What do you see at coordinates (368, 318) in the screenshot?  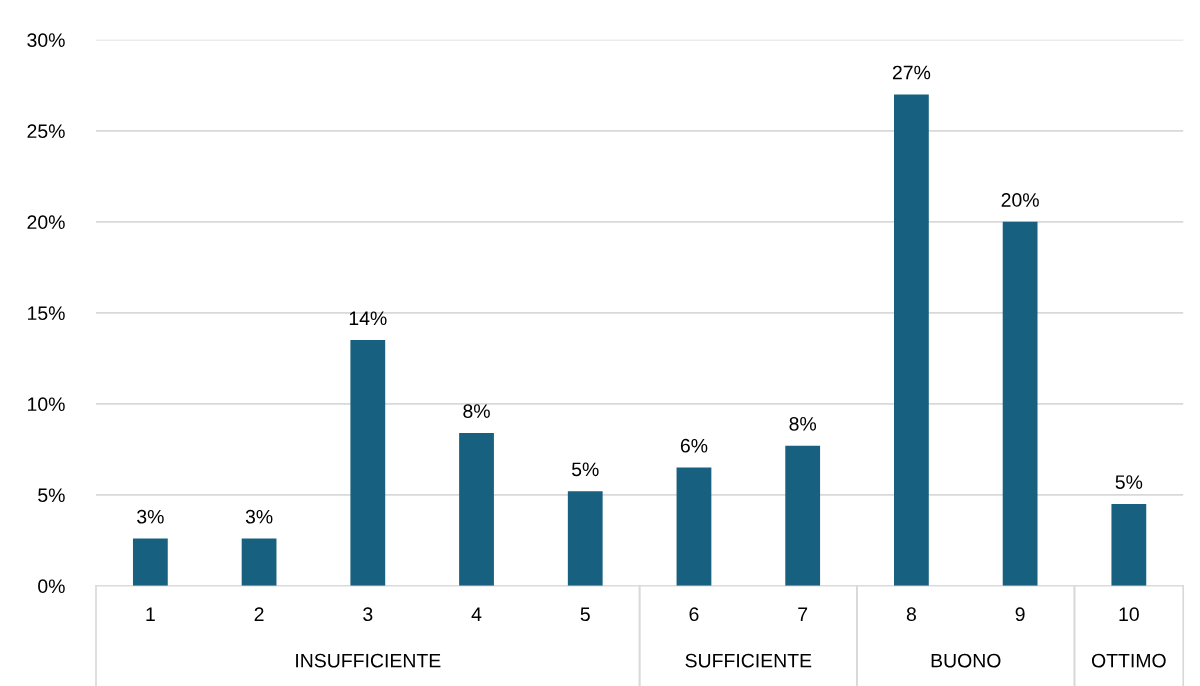 I see `data-label: 14%` at bounding box center [368, 318].